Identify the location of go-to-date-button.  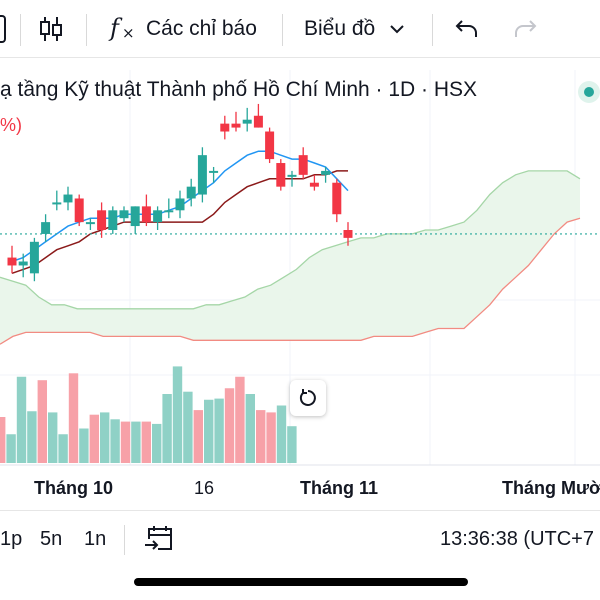
(159, 539).